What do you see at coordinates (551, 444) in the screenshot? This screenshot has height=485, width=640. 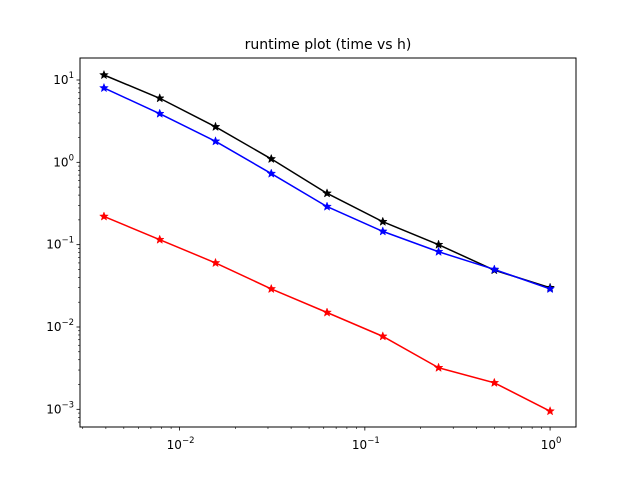 I see `x-tick-label: 10⁰` at bounding box center [551, 444].